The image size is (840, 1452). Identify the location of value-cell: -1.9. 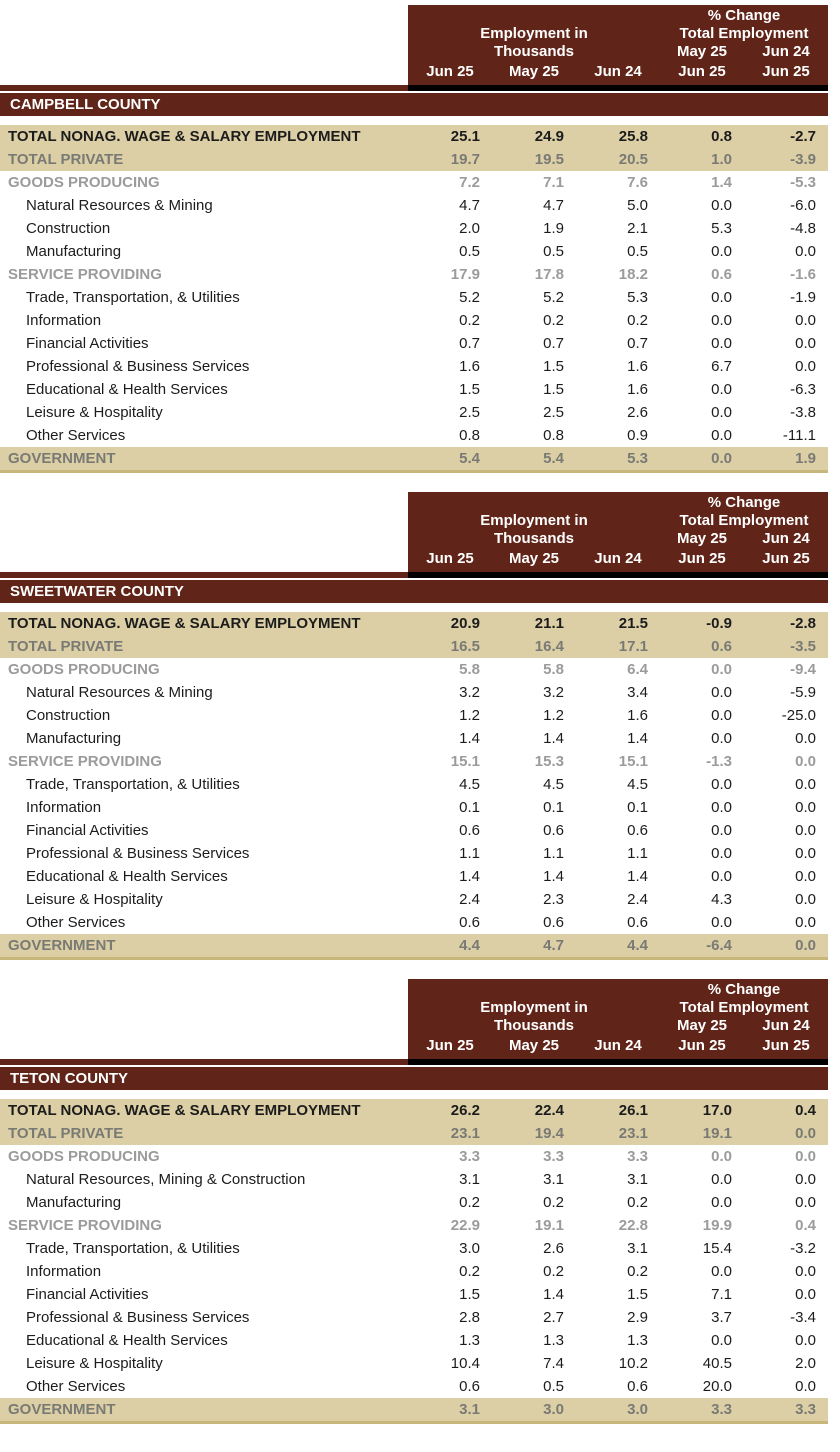
(803, 297).